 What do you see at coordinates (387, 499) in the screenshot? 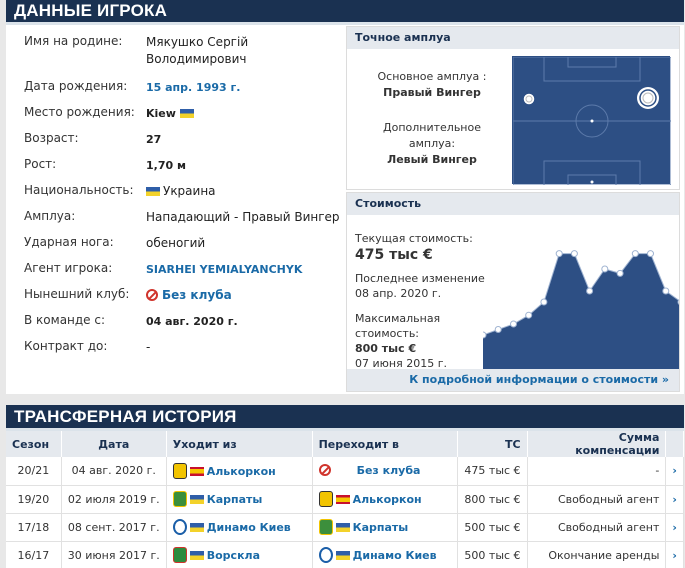
I see `to-club-link: Алькоркон` at bounding box center [387, 499].